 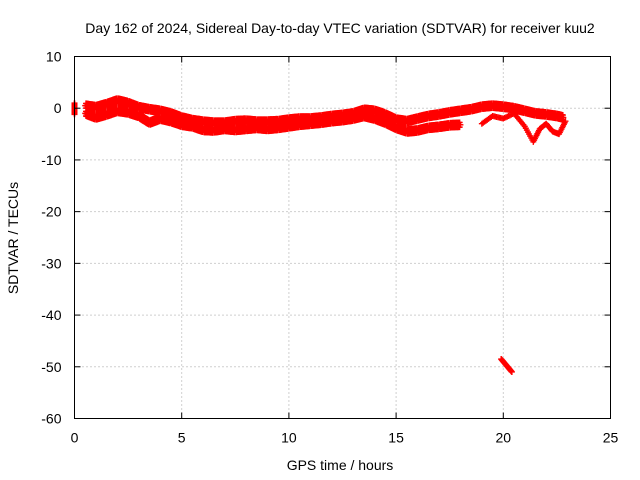 I want to click on y-tick-label: -30, so click(x=51, y=263).